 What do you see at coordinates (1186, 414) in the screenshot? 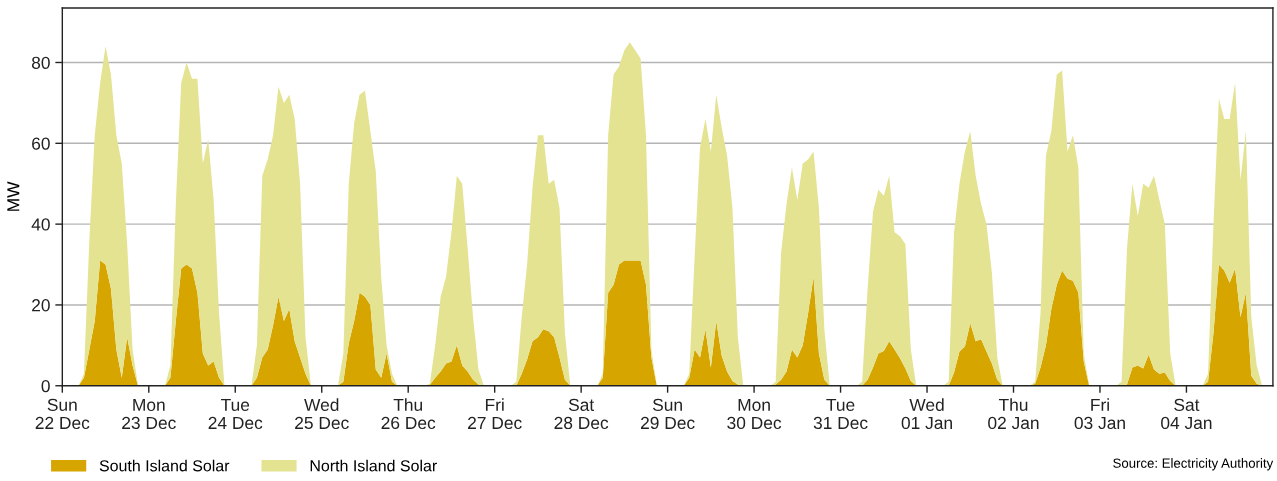
I see `x-tick-label: Sat 04 Jan` at bounding box center [1186, 414].